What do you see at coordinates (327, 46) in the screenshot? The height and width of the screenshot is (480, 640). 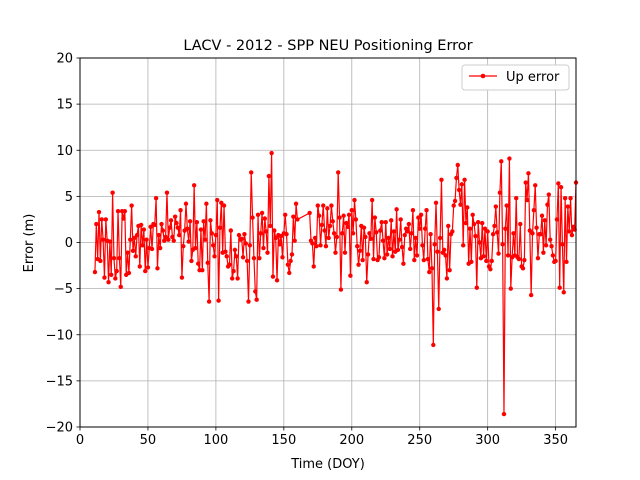 I see `chart-title: LACV - 2012 - SPP NEU Positioning Error` at bounding box center [327, 46].